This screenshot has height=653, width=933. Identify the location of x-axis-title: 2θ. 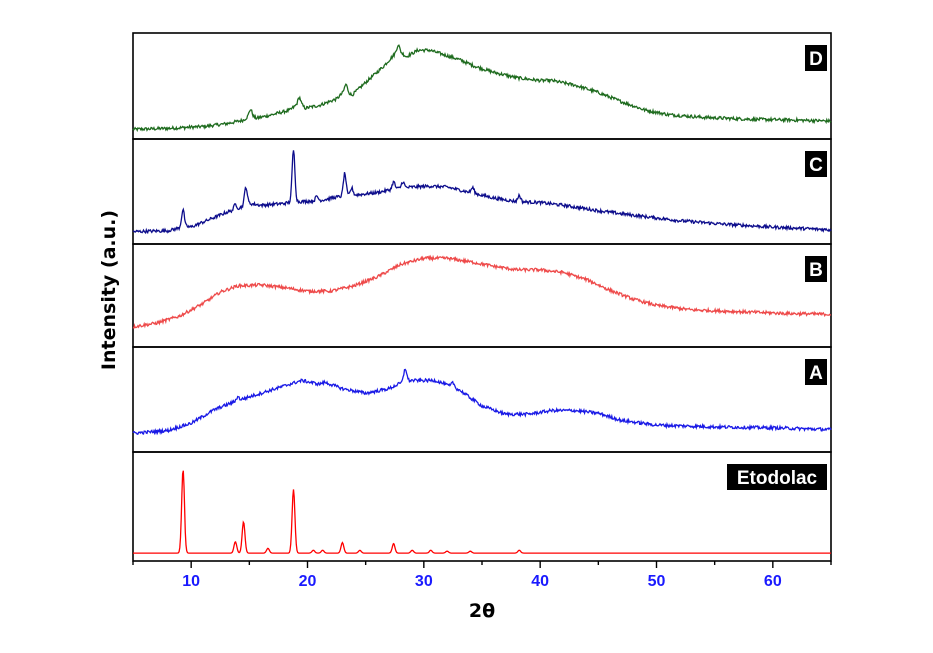
(482, 611).